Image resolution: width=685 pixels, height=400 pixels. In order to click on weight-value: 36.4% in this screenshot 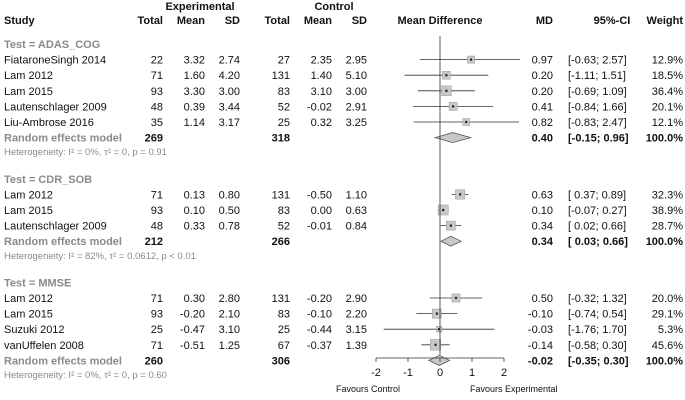, I will do `click(667, 92)`.